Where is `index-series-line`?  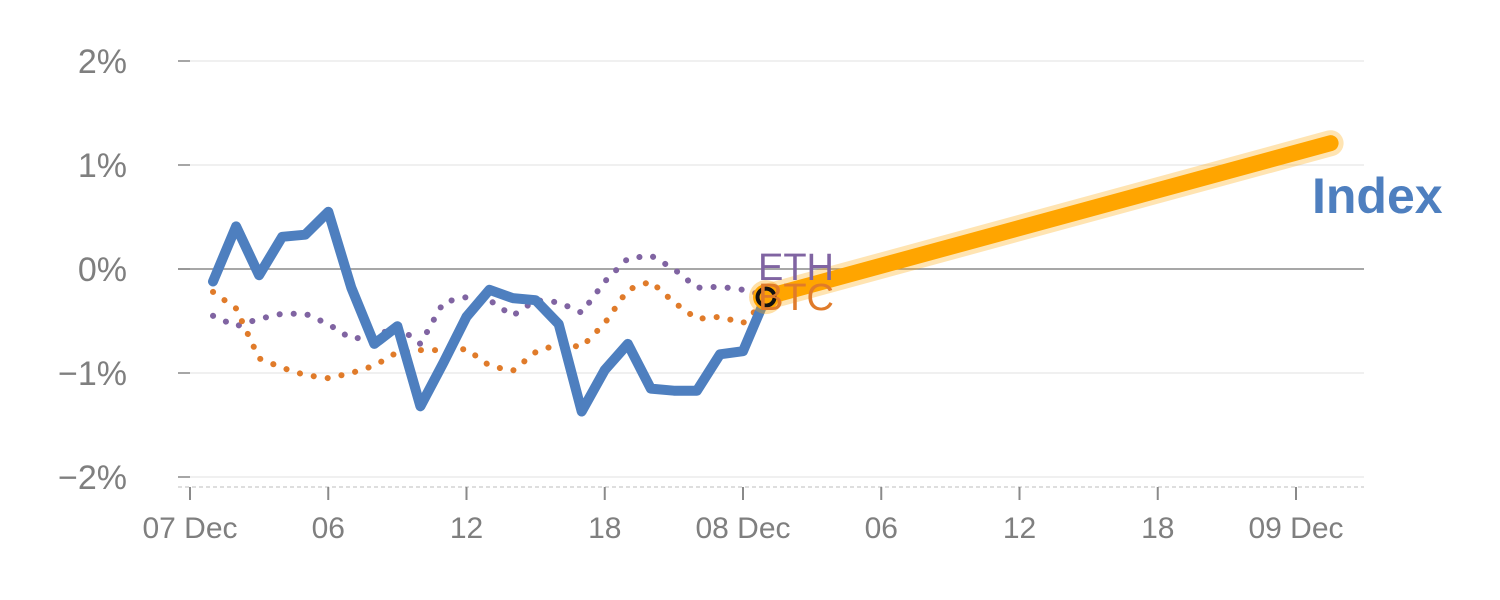 index-series-line is located at coordinates (489, 311).